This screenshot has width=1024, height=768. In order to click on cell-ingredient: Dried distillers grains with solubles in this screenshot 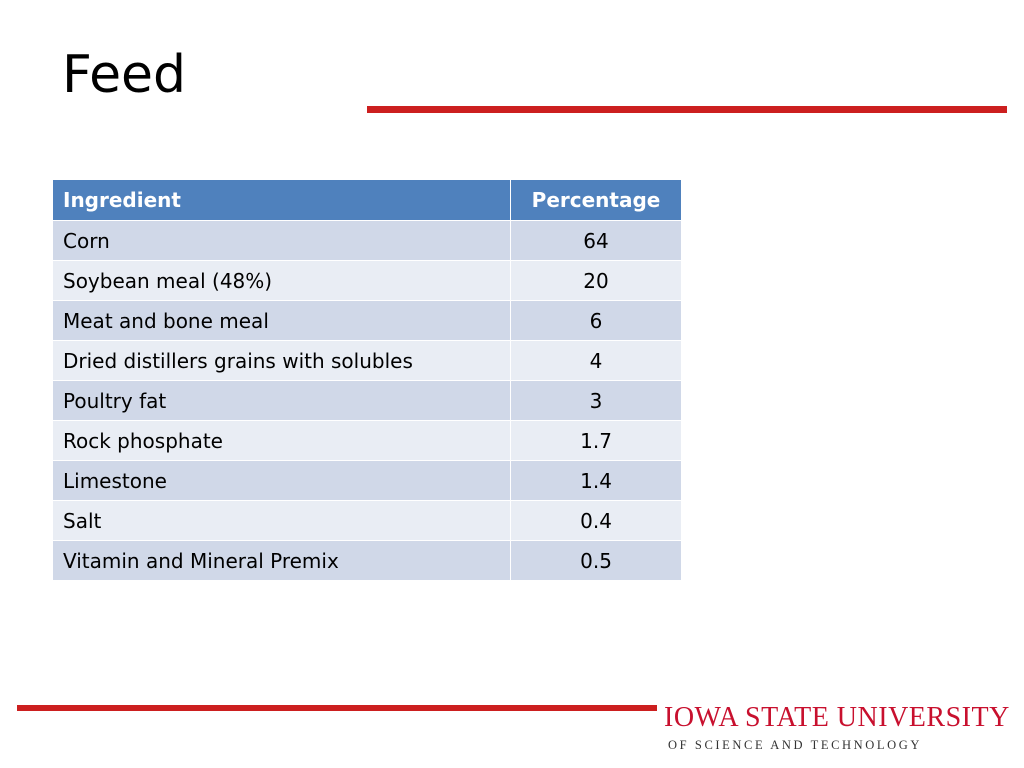, I will do `click(281, 360)`.